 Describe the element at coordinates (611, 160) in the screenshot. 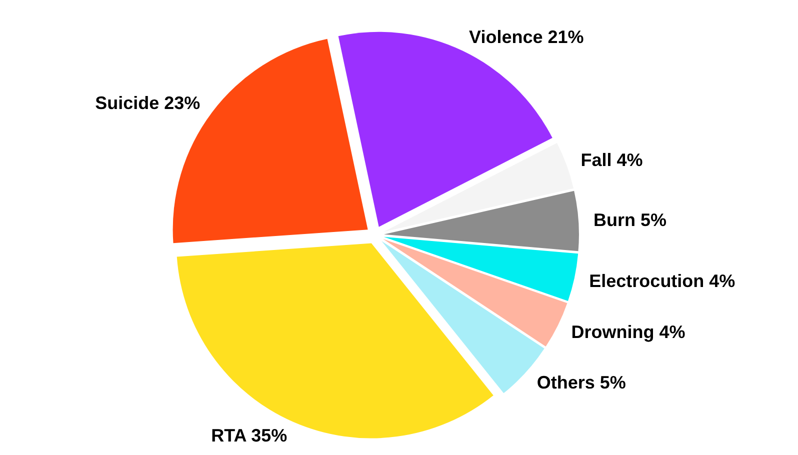

I see `slice-label: Fall 4%` at that location.